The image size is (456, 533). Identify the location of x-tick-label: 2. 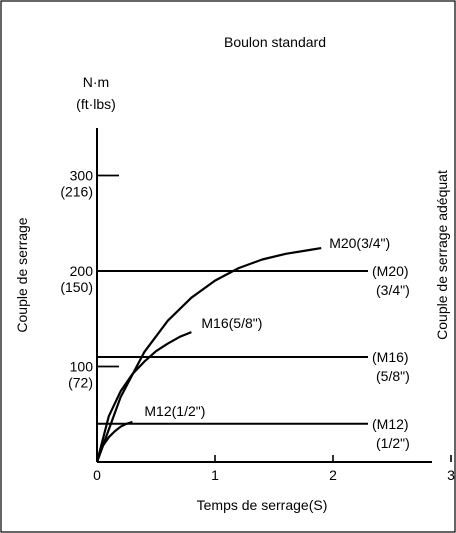
(333, 475).